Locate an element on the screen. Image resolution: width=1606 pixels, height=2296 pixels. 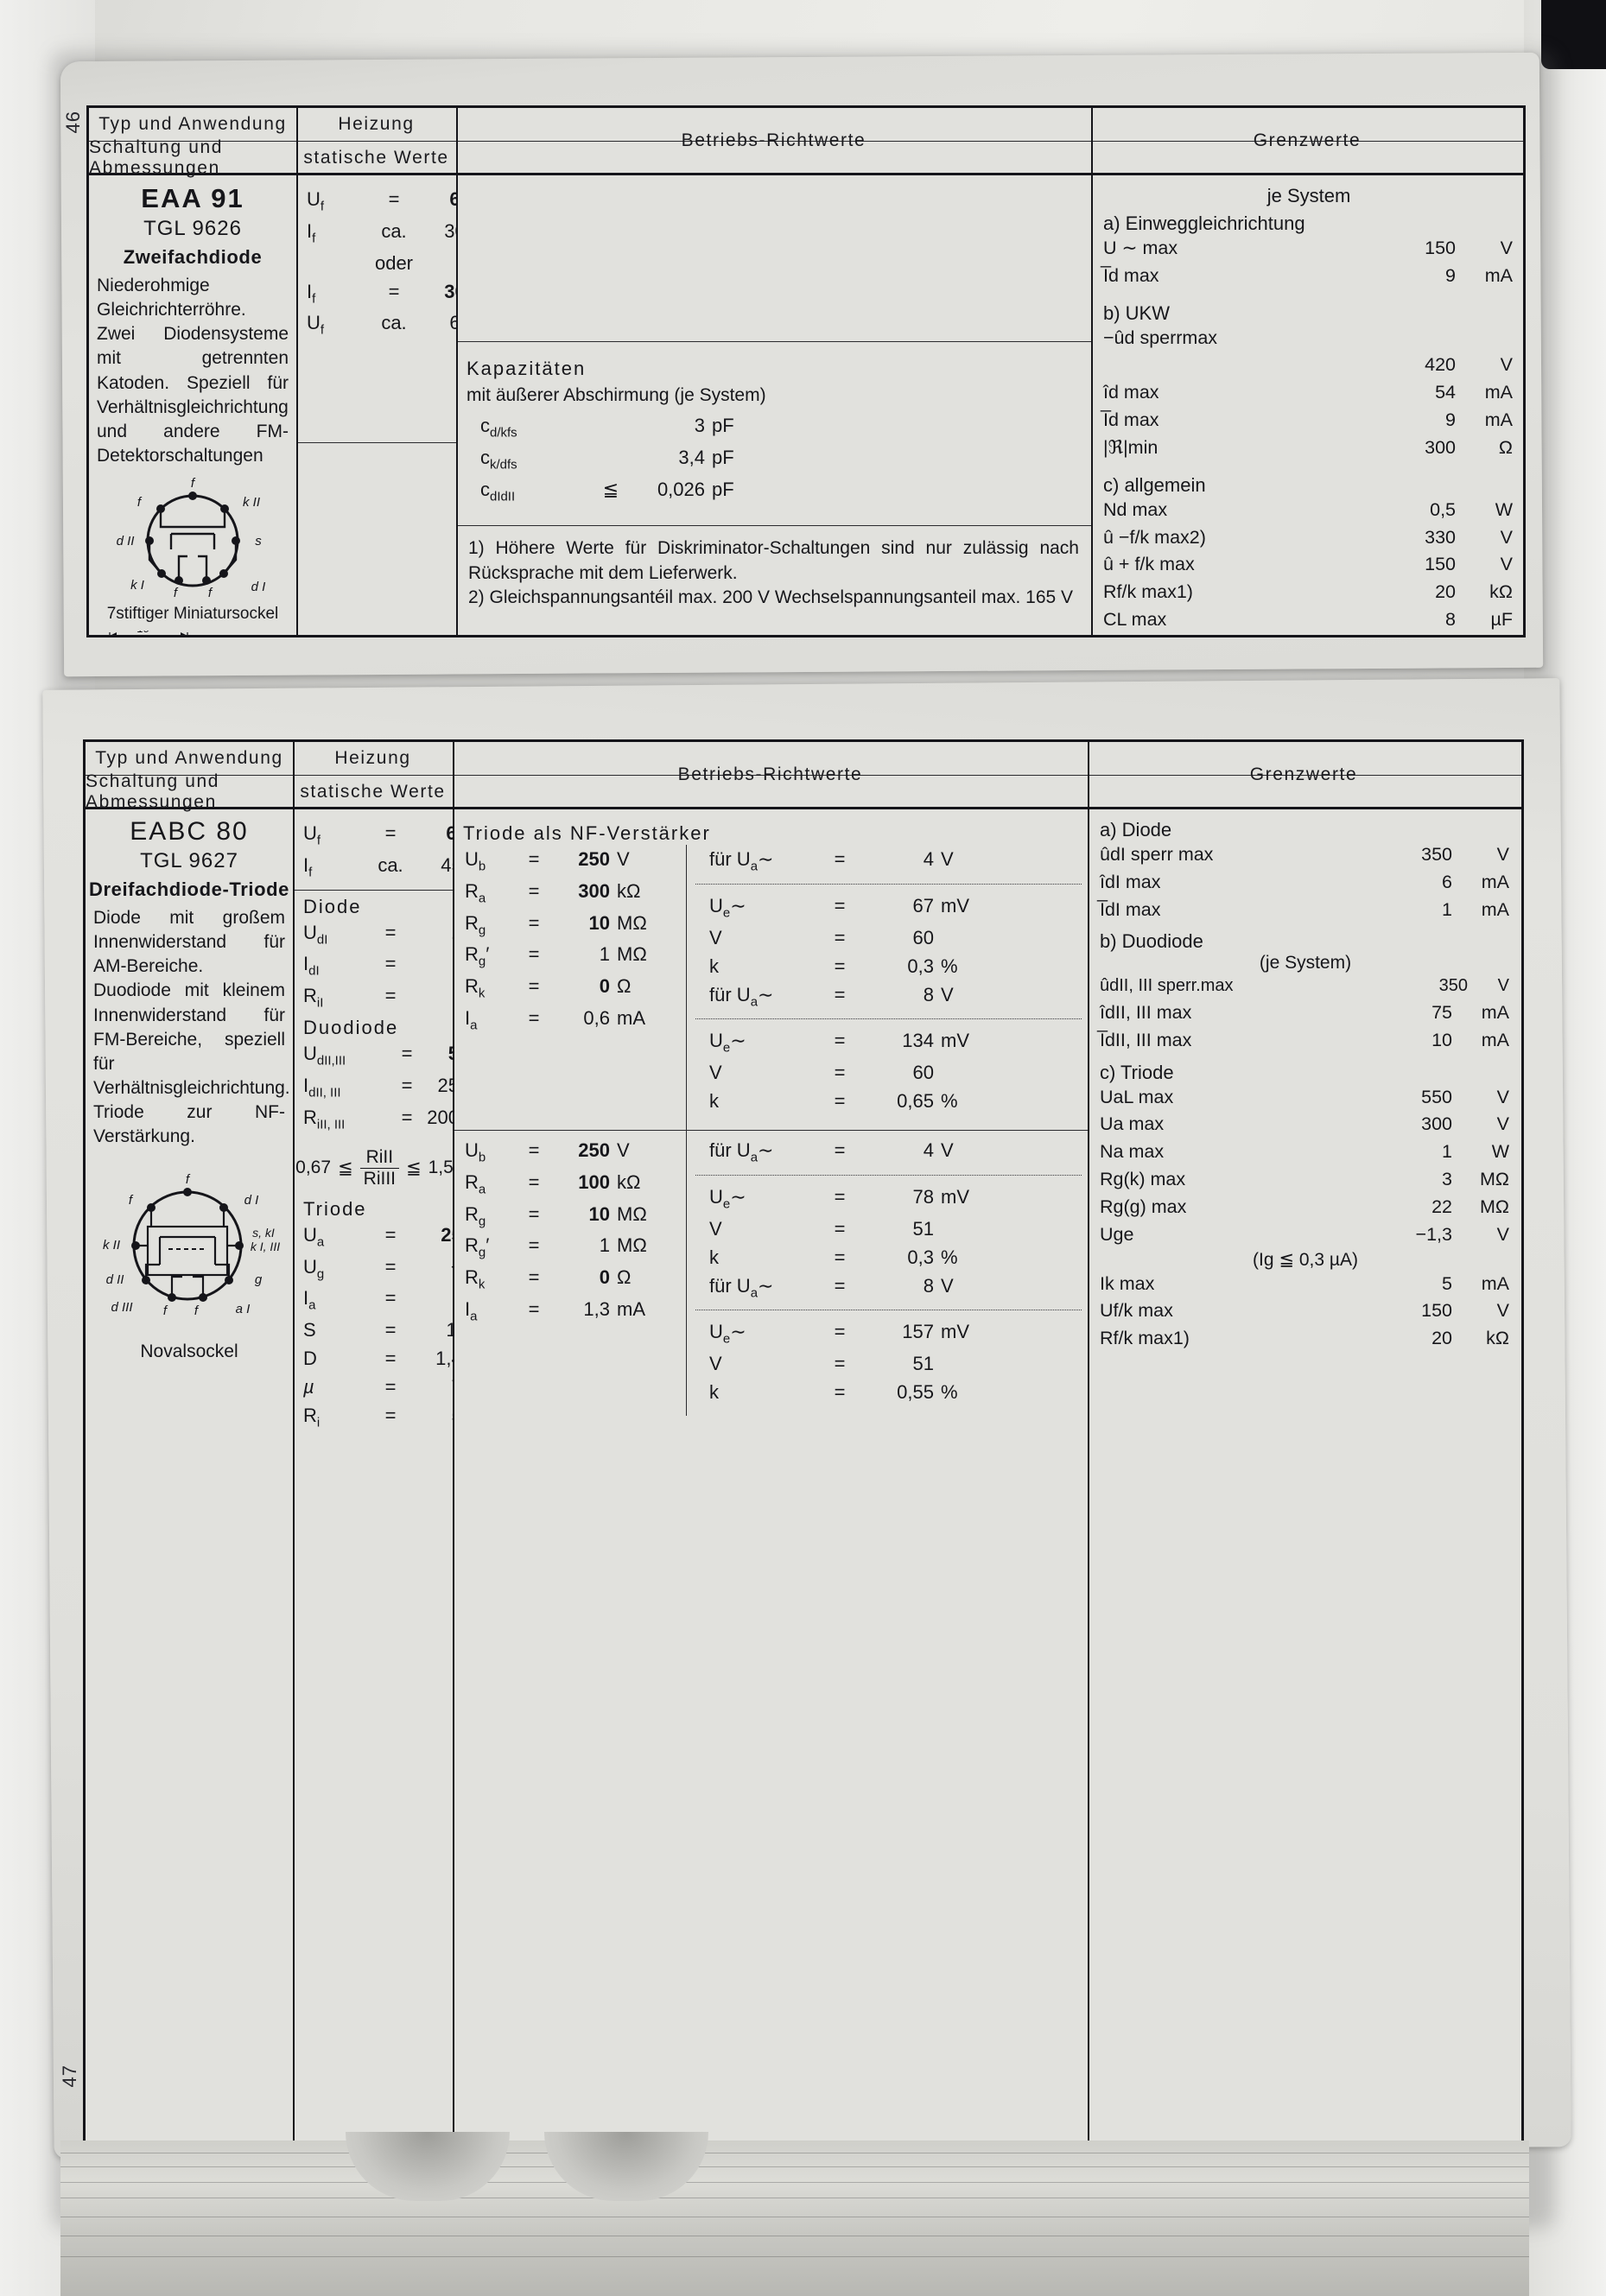
value: 300 is located at coordinates (594, 891).